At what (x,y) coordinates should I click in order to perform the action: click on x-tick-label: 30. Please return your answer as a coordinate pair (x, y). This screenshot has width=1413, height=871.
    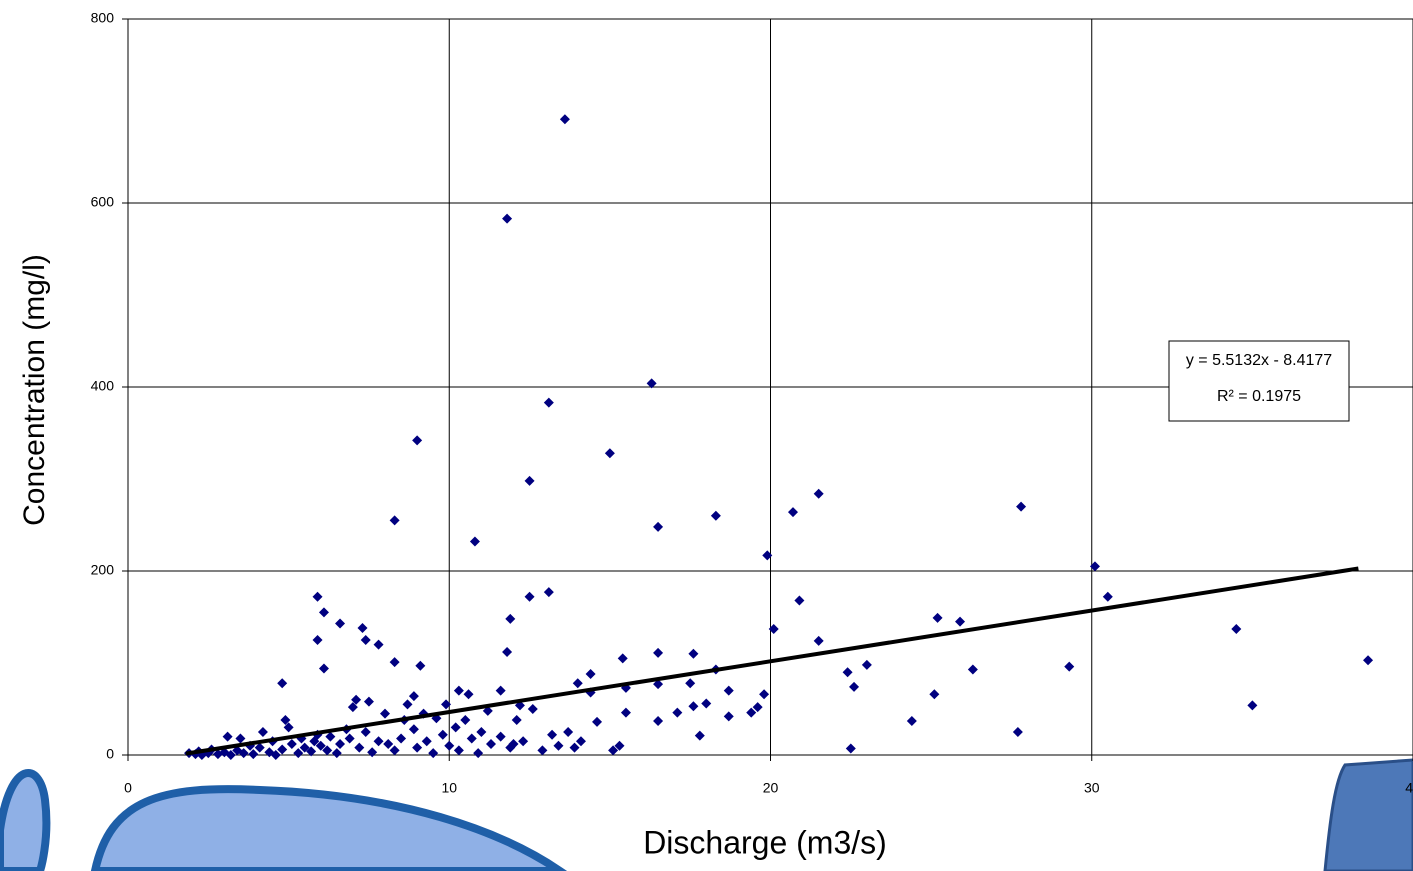
    Looking at the image, I should click on (1092, 788).